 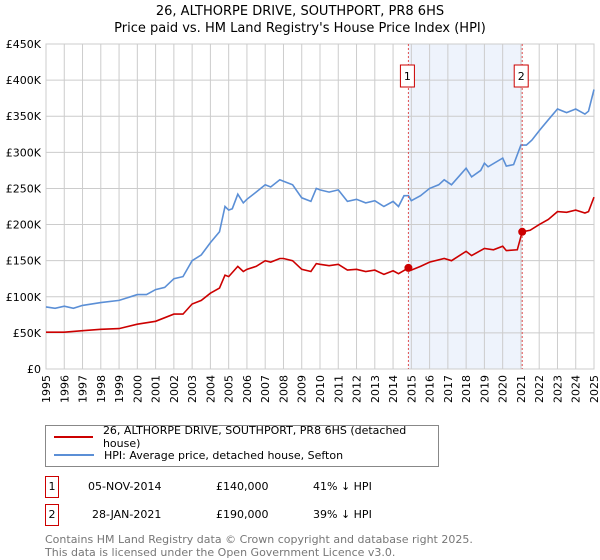 I want to click on x-tick-label: 2012, so click(x=357, y=389).